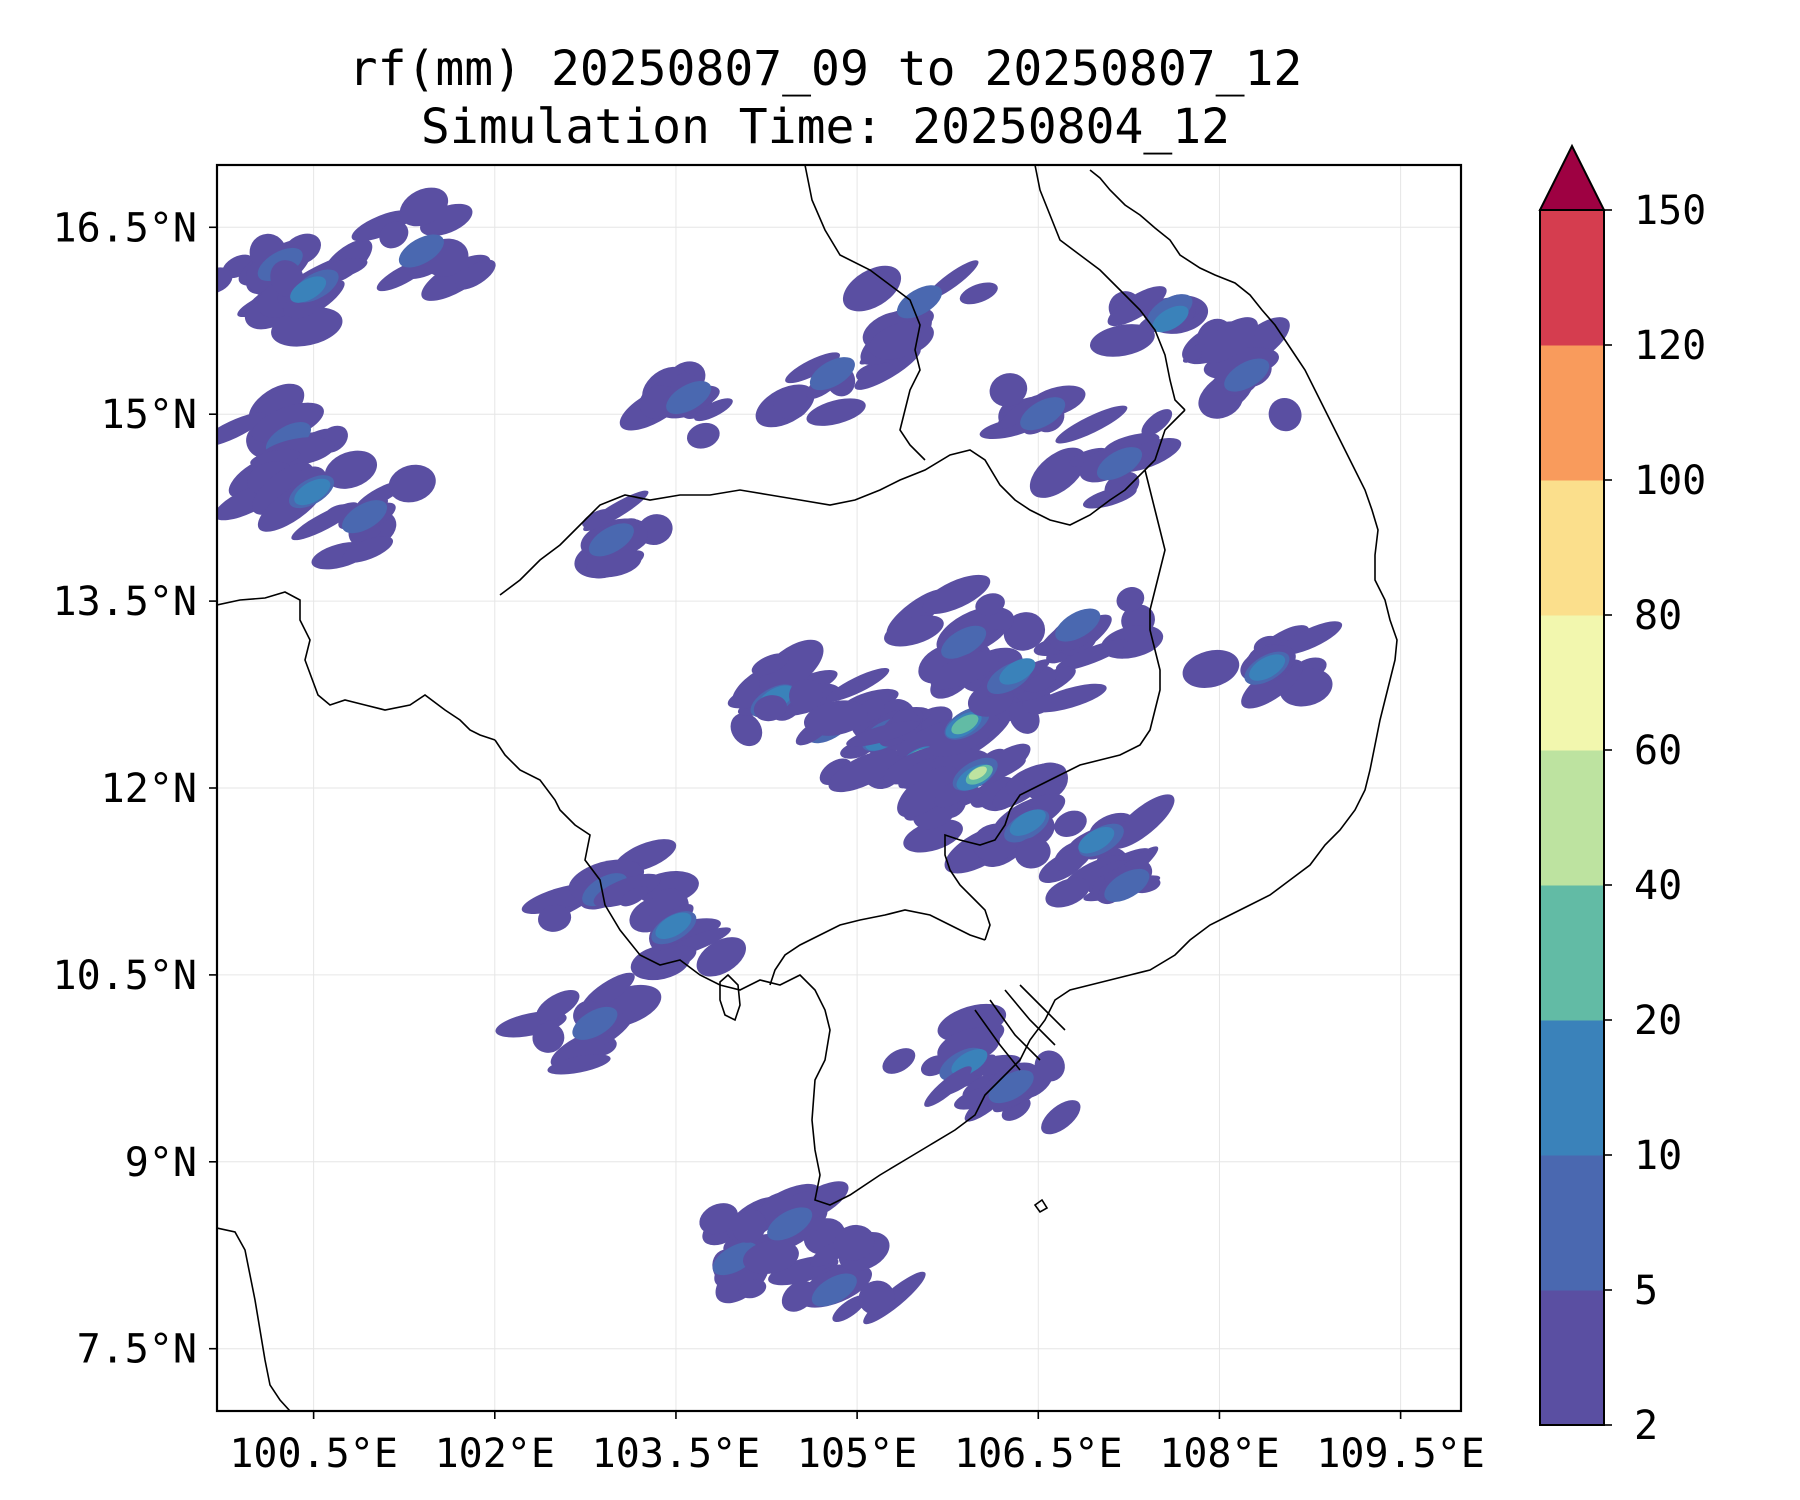  I want to click on border-cambodia-vietnam-south, so click(877, 947).